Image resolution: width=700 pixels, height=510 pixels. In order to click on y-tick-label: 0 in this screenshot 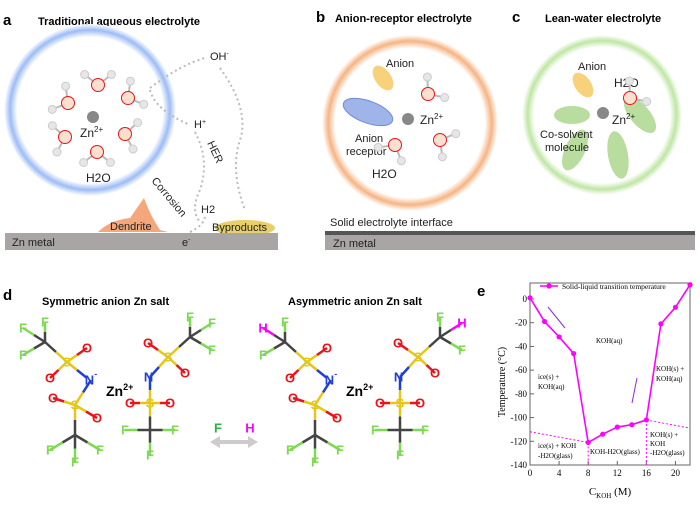, I will do `click(525, 299)`.